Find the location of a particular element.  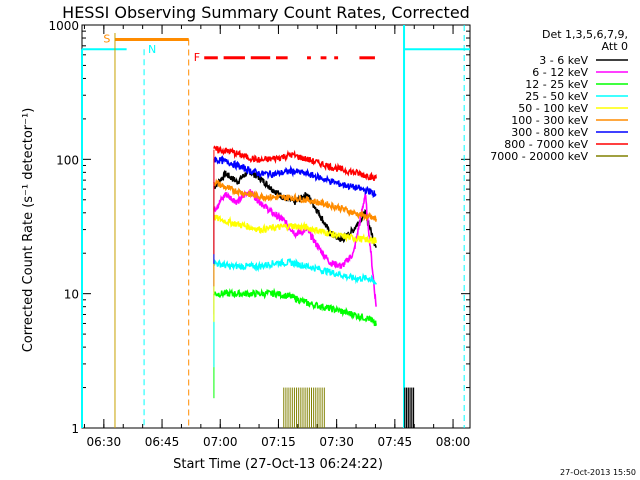

night-flag-label: N is located at coordinates (152, 49).